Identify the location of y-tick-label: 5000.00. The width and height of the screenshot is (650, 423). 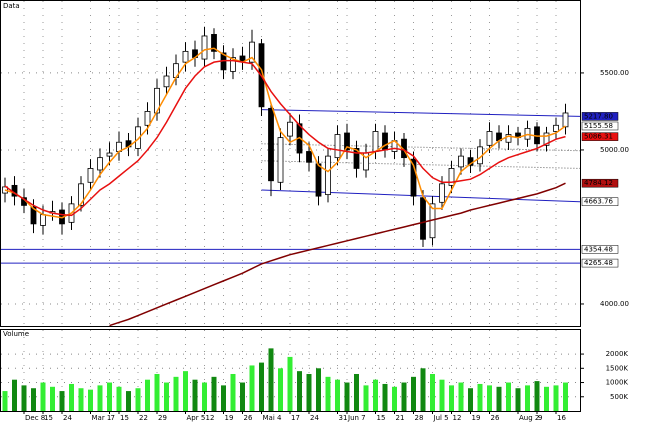
(614, 150).